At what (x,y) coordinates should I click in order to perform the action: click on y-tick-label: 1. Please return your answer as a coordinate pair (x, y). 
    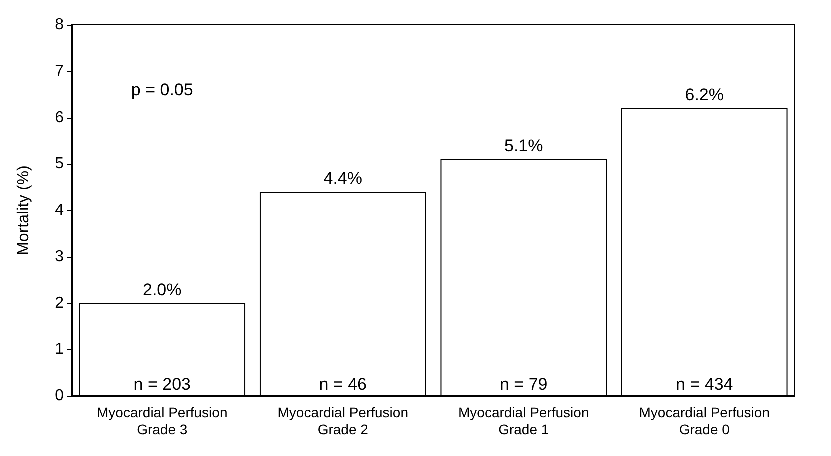
    Looking at the image, I should click on (59, 349).